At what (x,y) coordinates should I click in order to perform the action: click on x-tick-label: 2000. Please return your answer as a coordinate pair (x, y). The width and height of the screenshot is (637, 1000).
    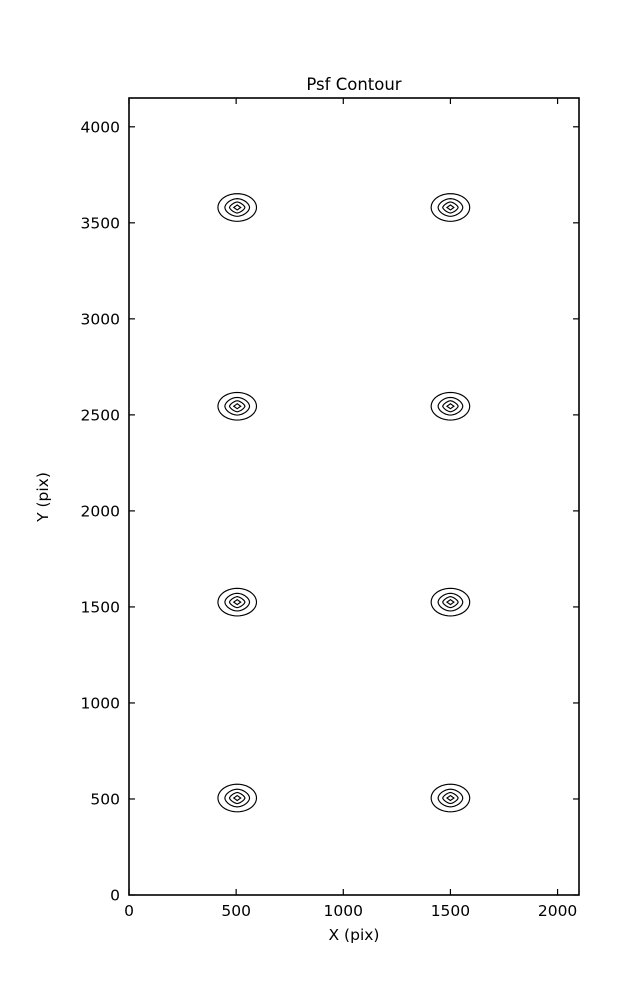
    Looking at the image, I should click on (557, 911).